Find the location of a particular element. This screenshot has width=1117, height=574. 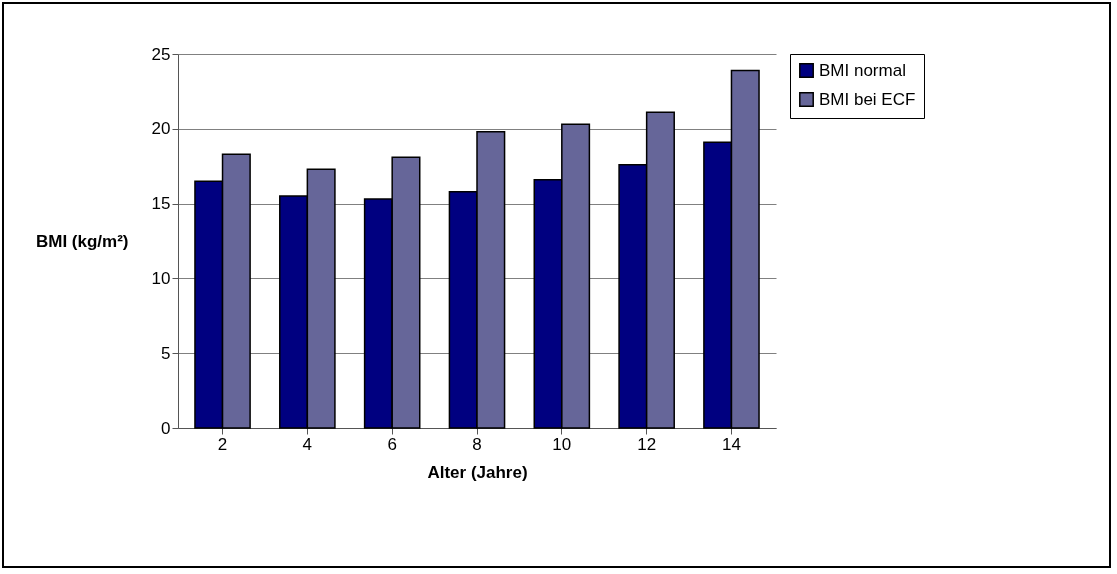

legend-label: BMI normal is located at coordinates (862, 70).